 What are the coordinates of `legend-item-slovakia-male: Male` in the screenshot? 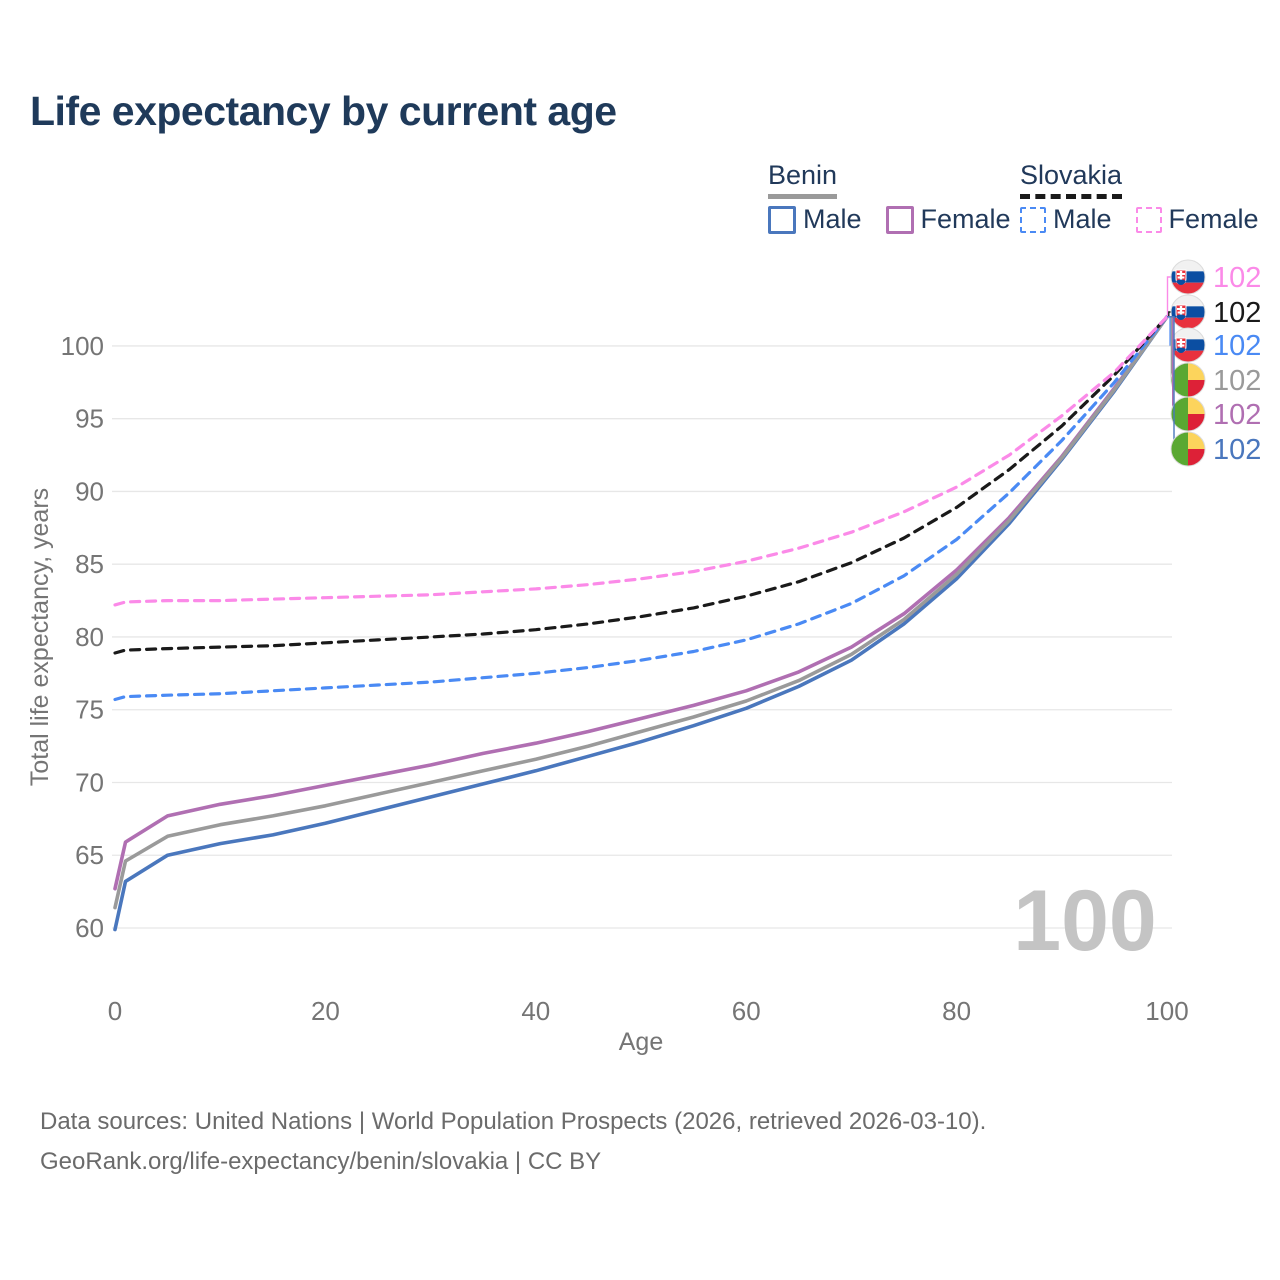 It's located at (1066, 219).